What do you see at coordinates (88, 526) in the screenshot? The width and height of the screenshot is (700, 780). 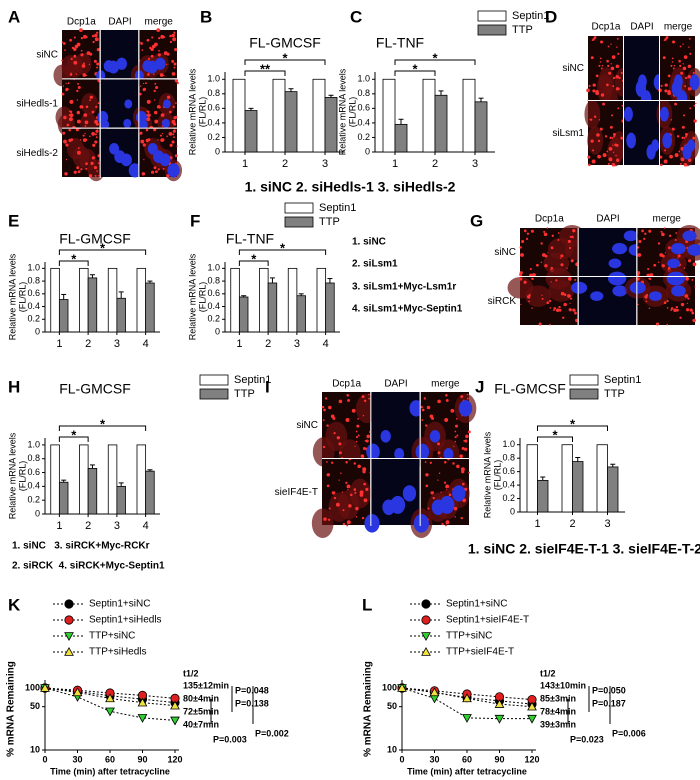 I see `x-tick-label: 2` at bounding box center [88, 526].